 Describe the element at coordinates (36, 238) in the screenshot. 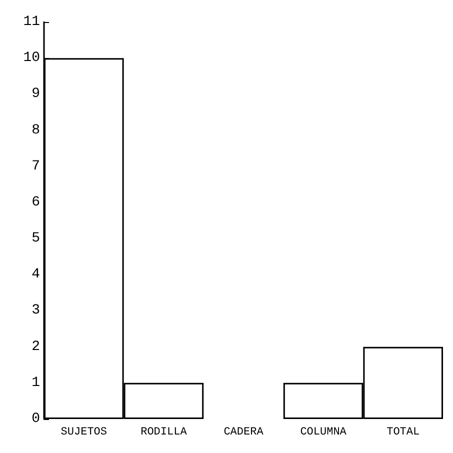

I see `y-tick-label: 5` at that location.